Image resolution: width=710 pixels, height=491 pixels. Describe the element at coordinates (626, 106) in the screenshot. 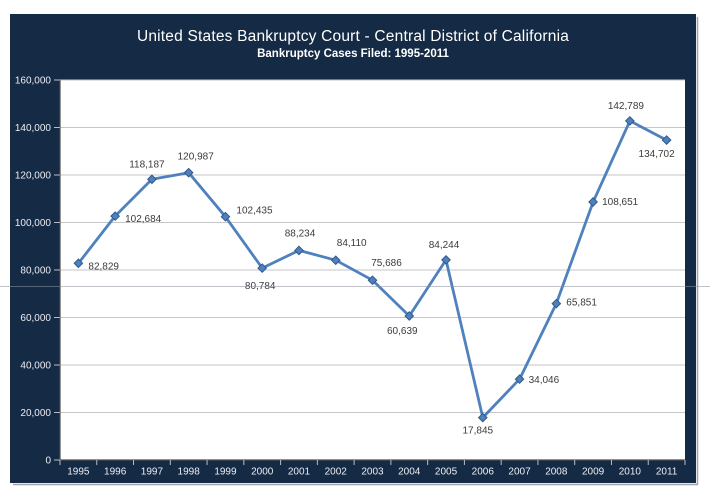

I see `data-label-2010: 142,789` at that location.